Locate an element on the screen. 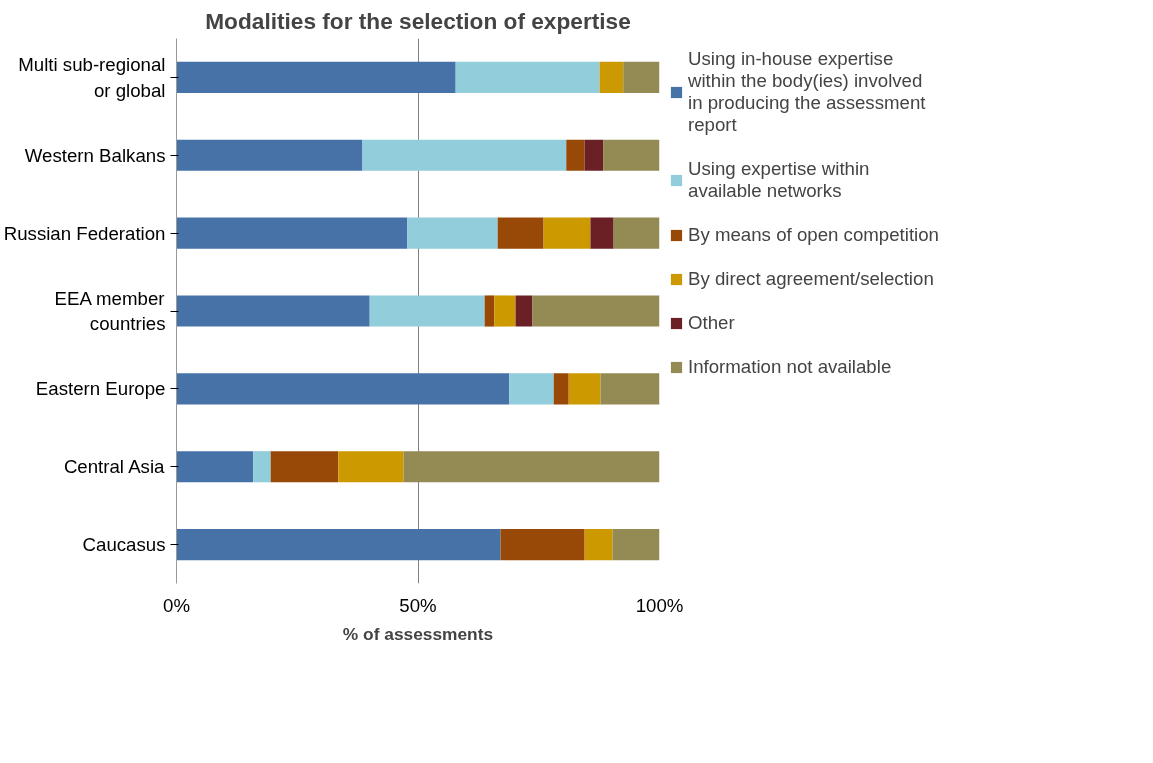 This screenshot has width=1153, height=763. legend-label: Using in-house expertise within the body(ies) involved in producing the assessment report is located at coordinates (807, 92).